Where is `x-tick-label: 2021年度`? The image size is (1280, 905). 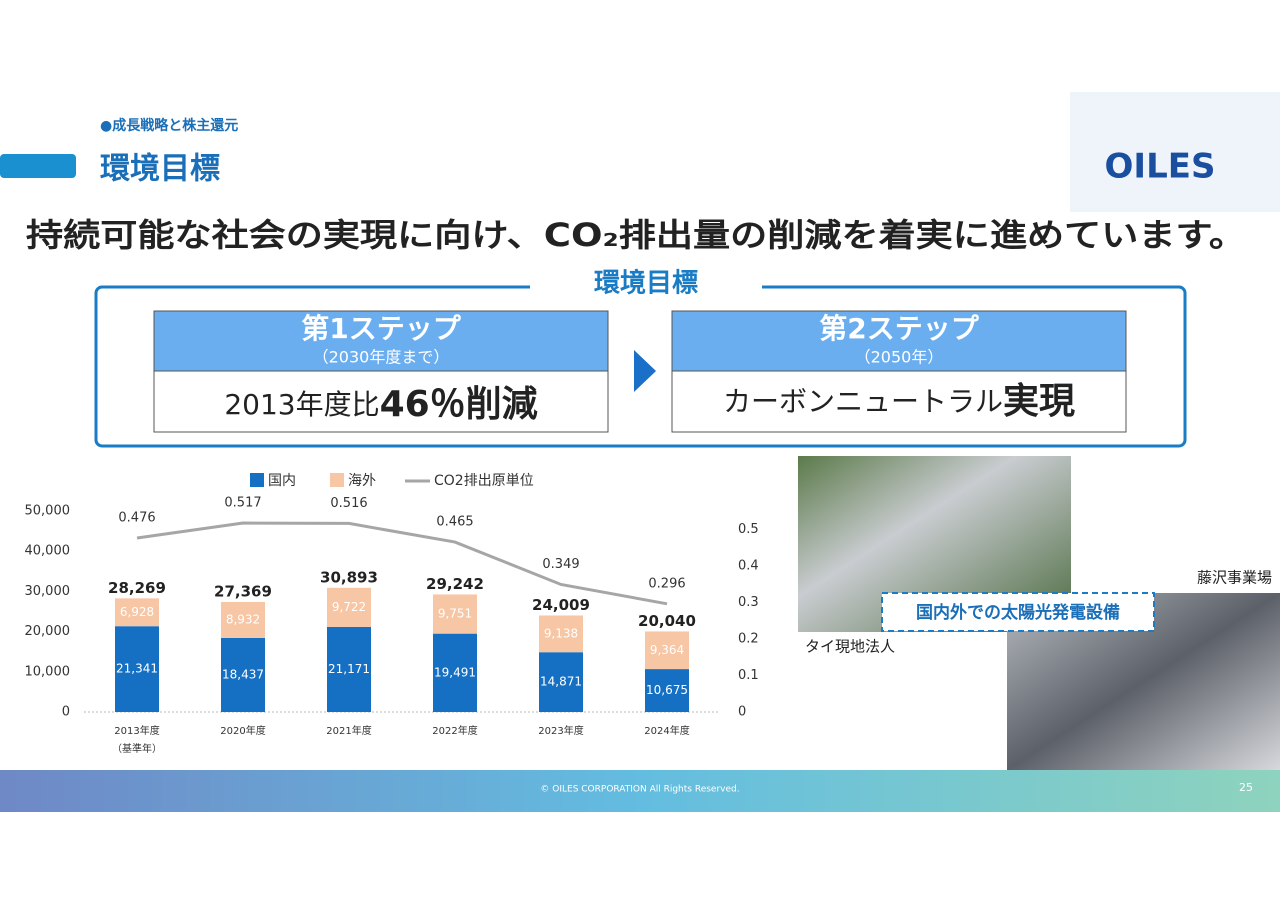 x-tick-label: 2021年度 is located at coordinates (348, 730).